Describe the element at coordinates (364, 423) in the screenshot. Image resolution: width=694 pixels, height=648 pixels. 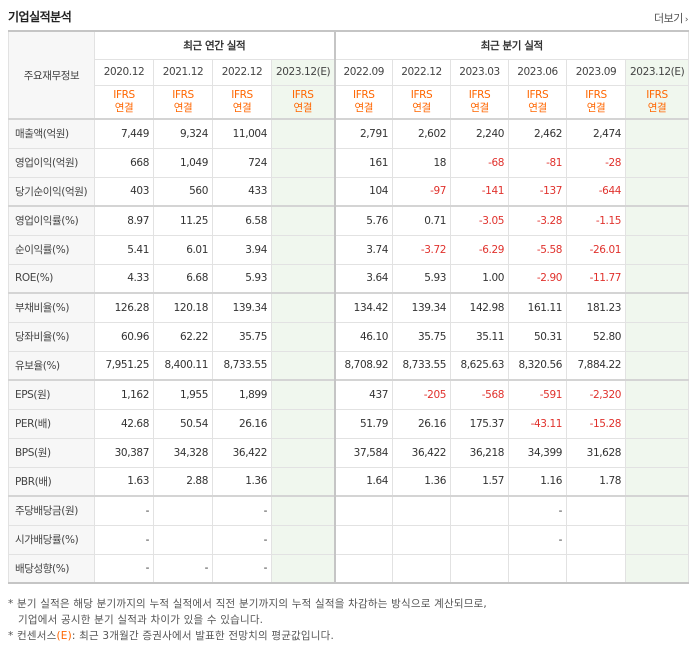
I see `table-cell: 51.79` at that location.